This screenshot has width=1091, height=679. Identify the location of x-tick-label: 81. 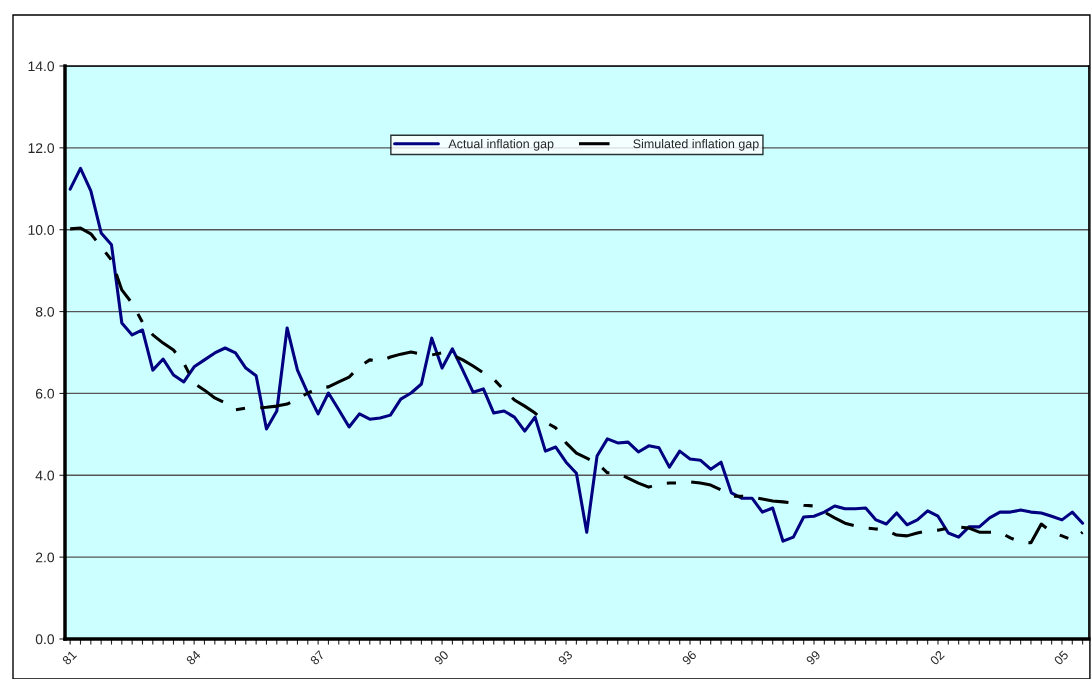
(69, 658).